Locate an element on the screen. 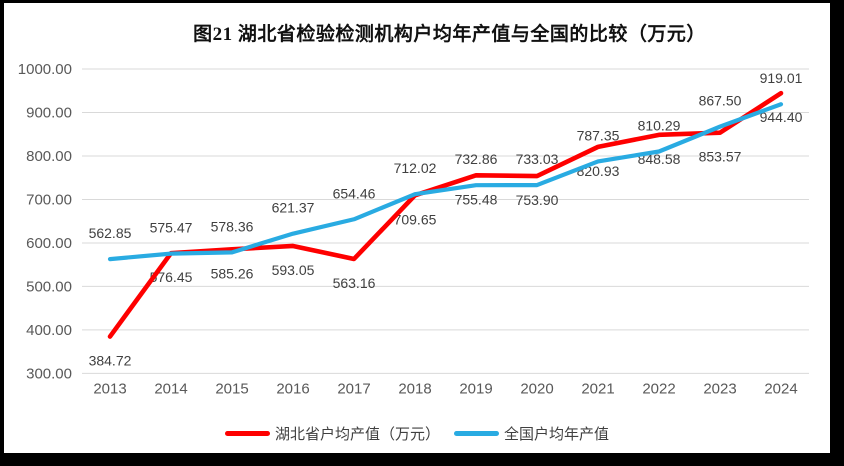 The width and height of the screenshot is (844, 466). y-axis-tick-label: 1000.00 is located at coordinates (45, 69).